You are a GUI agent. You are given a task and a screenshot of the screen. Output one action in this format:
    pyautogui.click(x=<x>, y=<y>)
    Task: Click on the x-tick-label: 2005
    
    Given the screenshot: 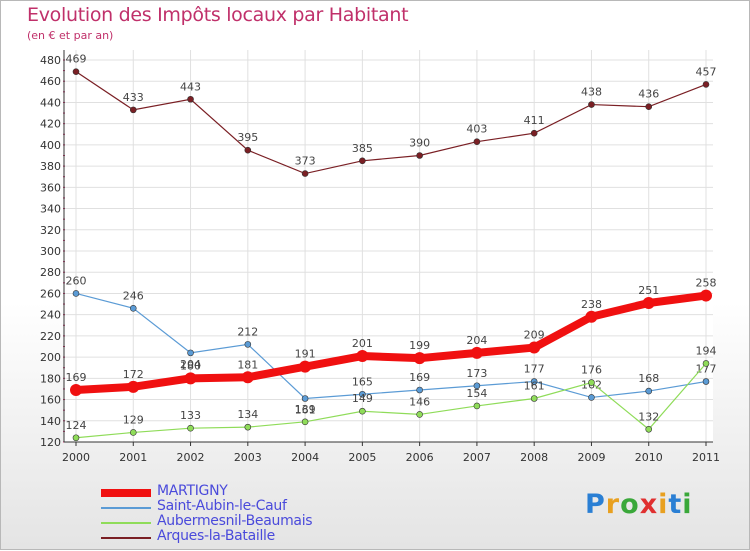 What is the action you would take?
    pyautogui.click(x=362, y=457)
    